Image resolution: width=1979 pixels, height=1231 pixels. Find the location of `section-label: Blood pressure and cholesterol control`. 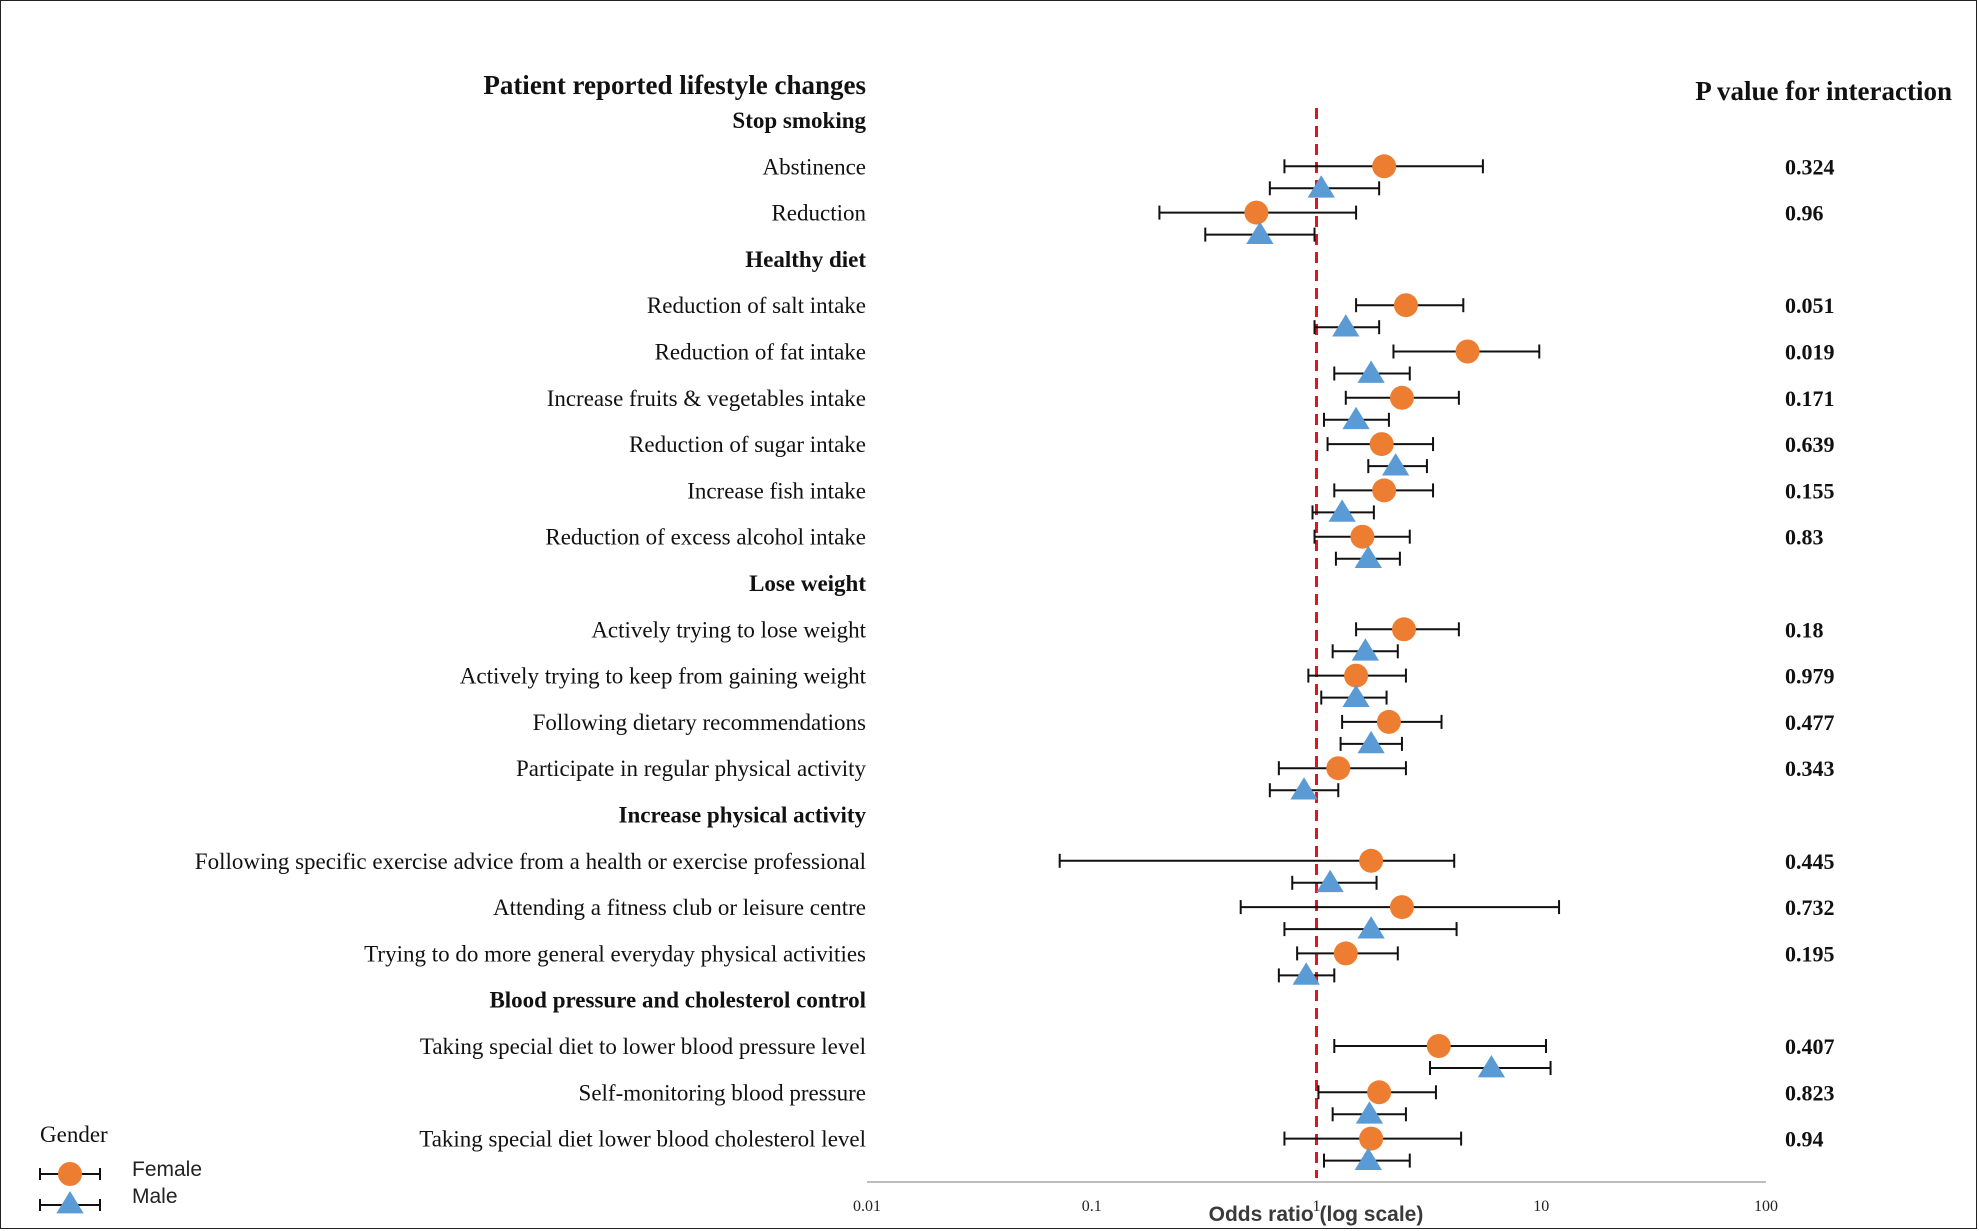

section-label: Blood pressure and cholesterol control is located at coordinates (677, 1000).